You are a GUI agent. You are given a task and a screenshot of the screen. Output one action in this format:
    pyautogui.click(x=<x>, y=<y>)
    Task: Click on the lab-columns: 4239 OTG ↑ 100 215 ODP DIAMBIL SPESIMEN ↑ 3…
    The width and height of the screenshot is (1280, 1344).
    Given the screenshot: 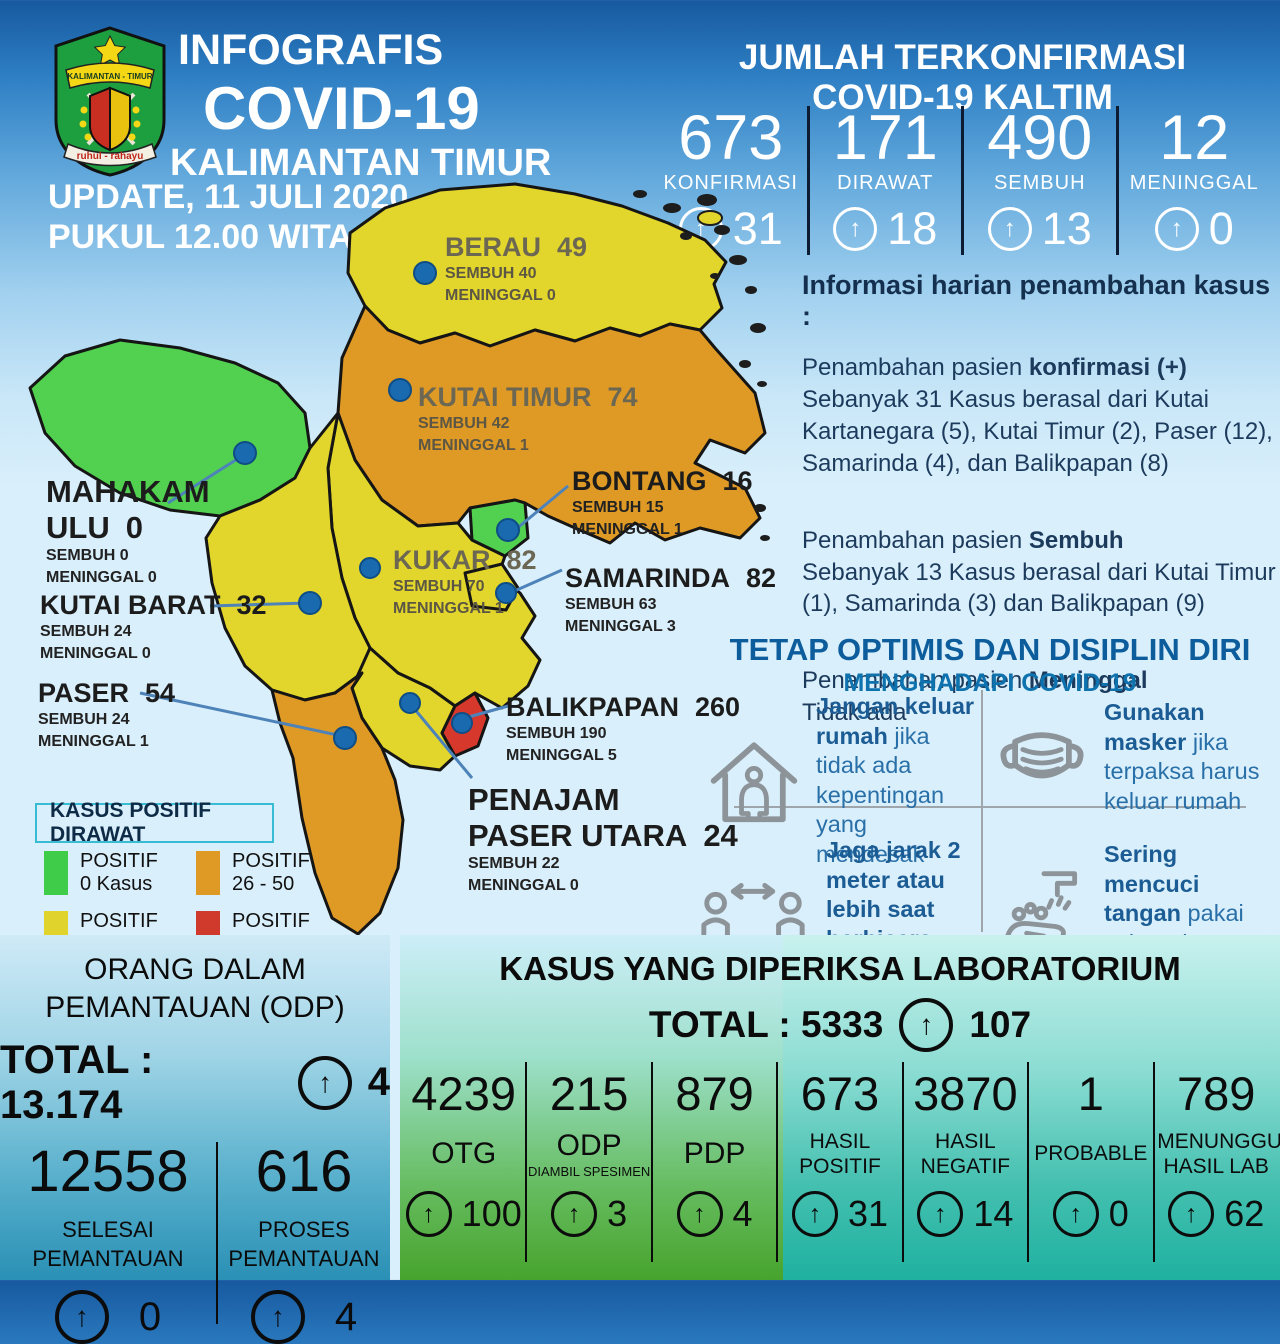 What is the action you would take?
    pyautogui.click(x=841, y=1162)
    